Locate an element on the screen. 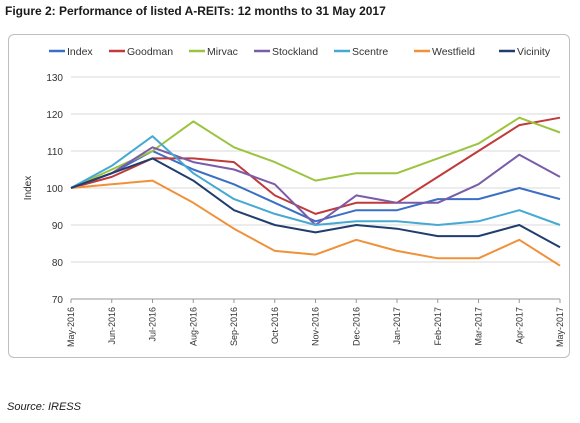 This screenshot has width=580, height=423. x-tick-label: Jan-2017 is located at coordinates (397, 326).